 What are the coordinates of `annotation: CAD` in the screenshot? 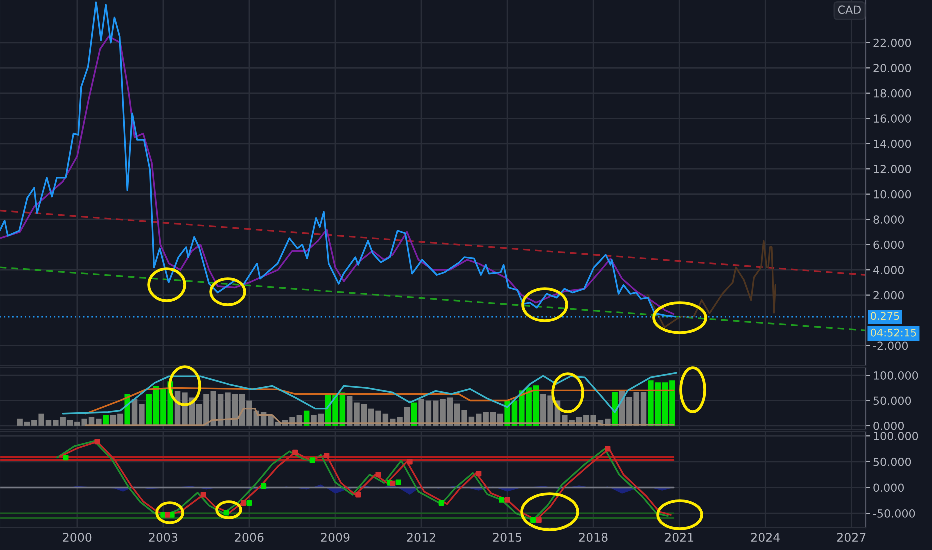 It's located at (850, 10).